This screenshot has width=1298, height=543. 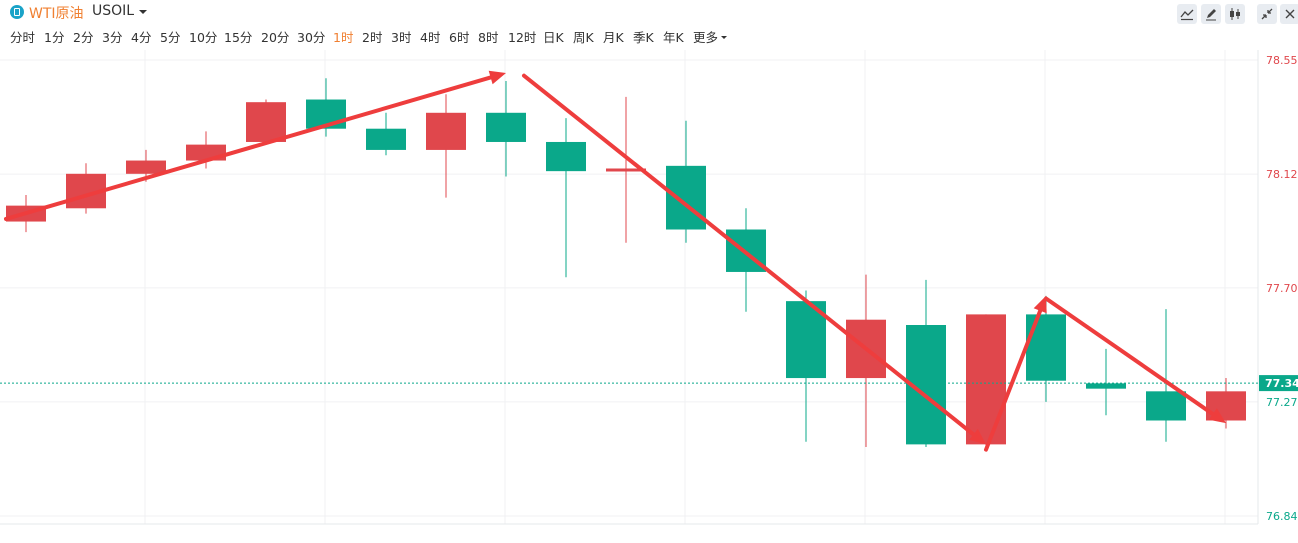 What do you see at coordinates (522, 37) in the screenshot?
I see `tab-period-16: 12时` at bounding box center [522, 37].